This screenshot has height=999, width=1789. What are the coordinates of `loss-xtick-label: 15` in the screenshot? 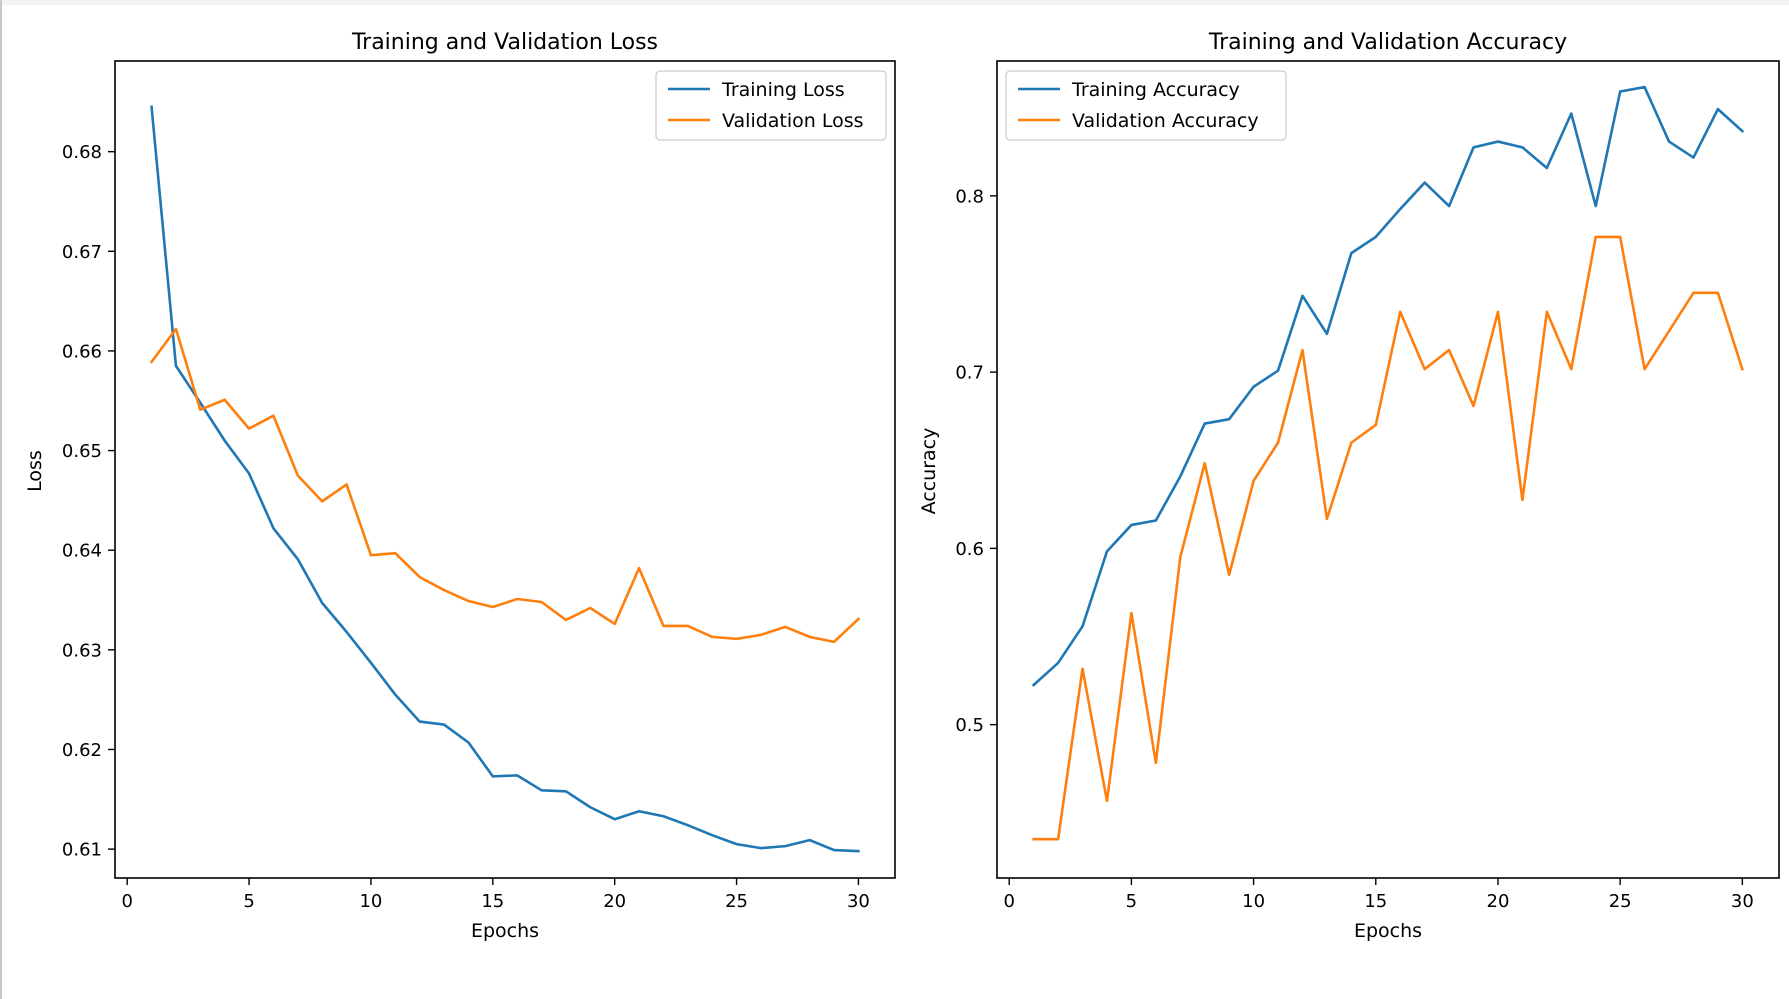 It's located at (492, 901).